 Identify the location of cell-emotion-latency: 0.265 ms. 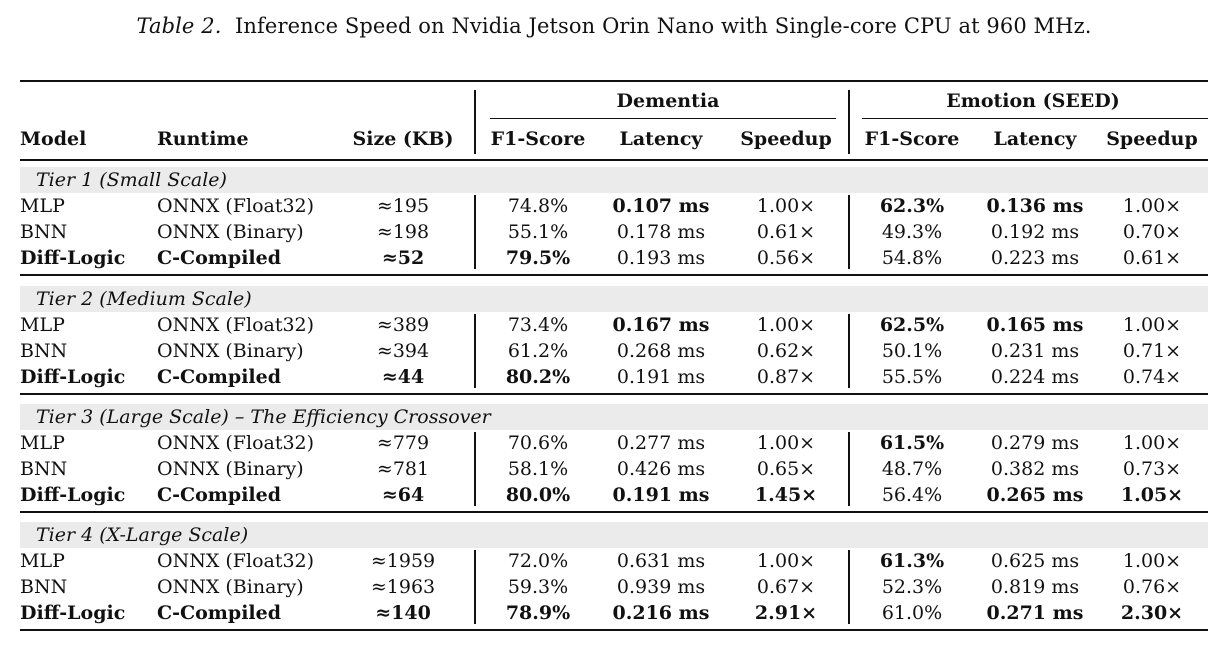
(1035, 495).